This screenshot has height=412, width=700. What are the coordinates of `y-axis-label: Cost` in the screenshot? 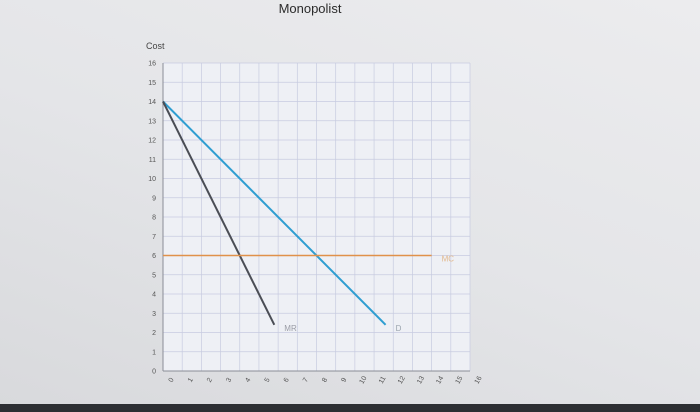 It's located at (155, 46).